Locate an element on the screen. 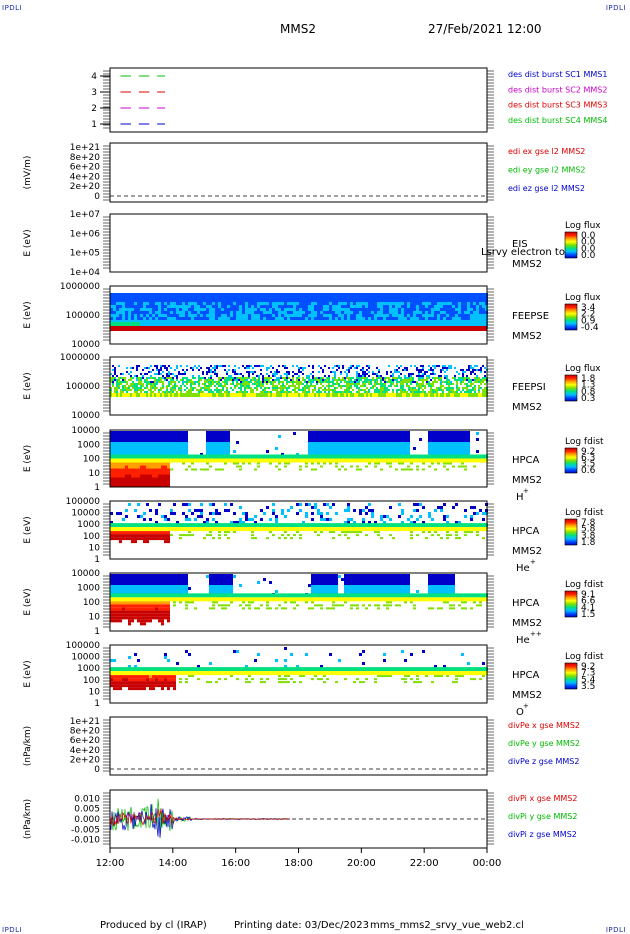 Image resolution: width=630 pixels, height=934 pixels. hpca_he-band-yellow is located at coordinates (111, 529).